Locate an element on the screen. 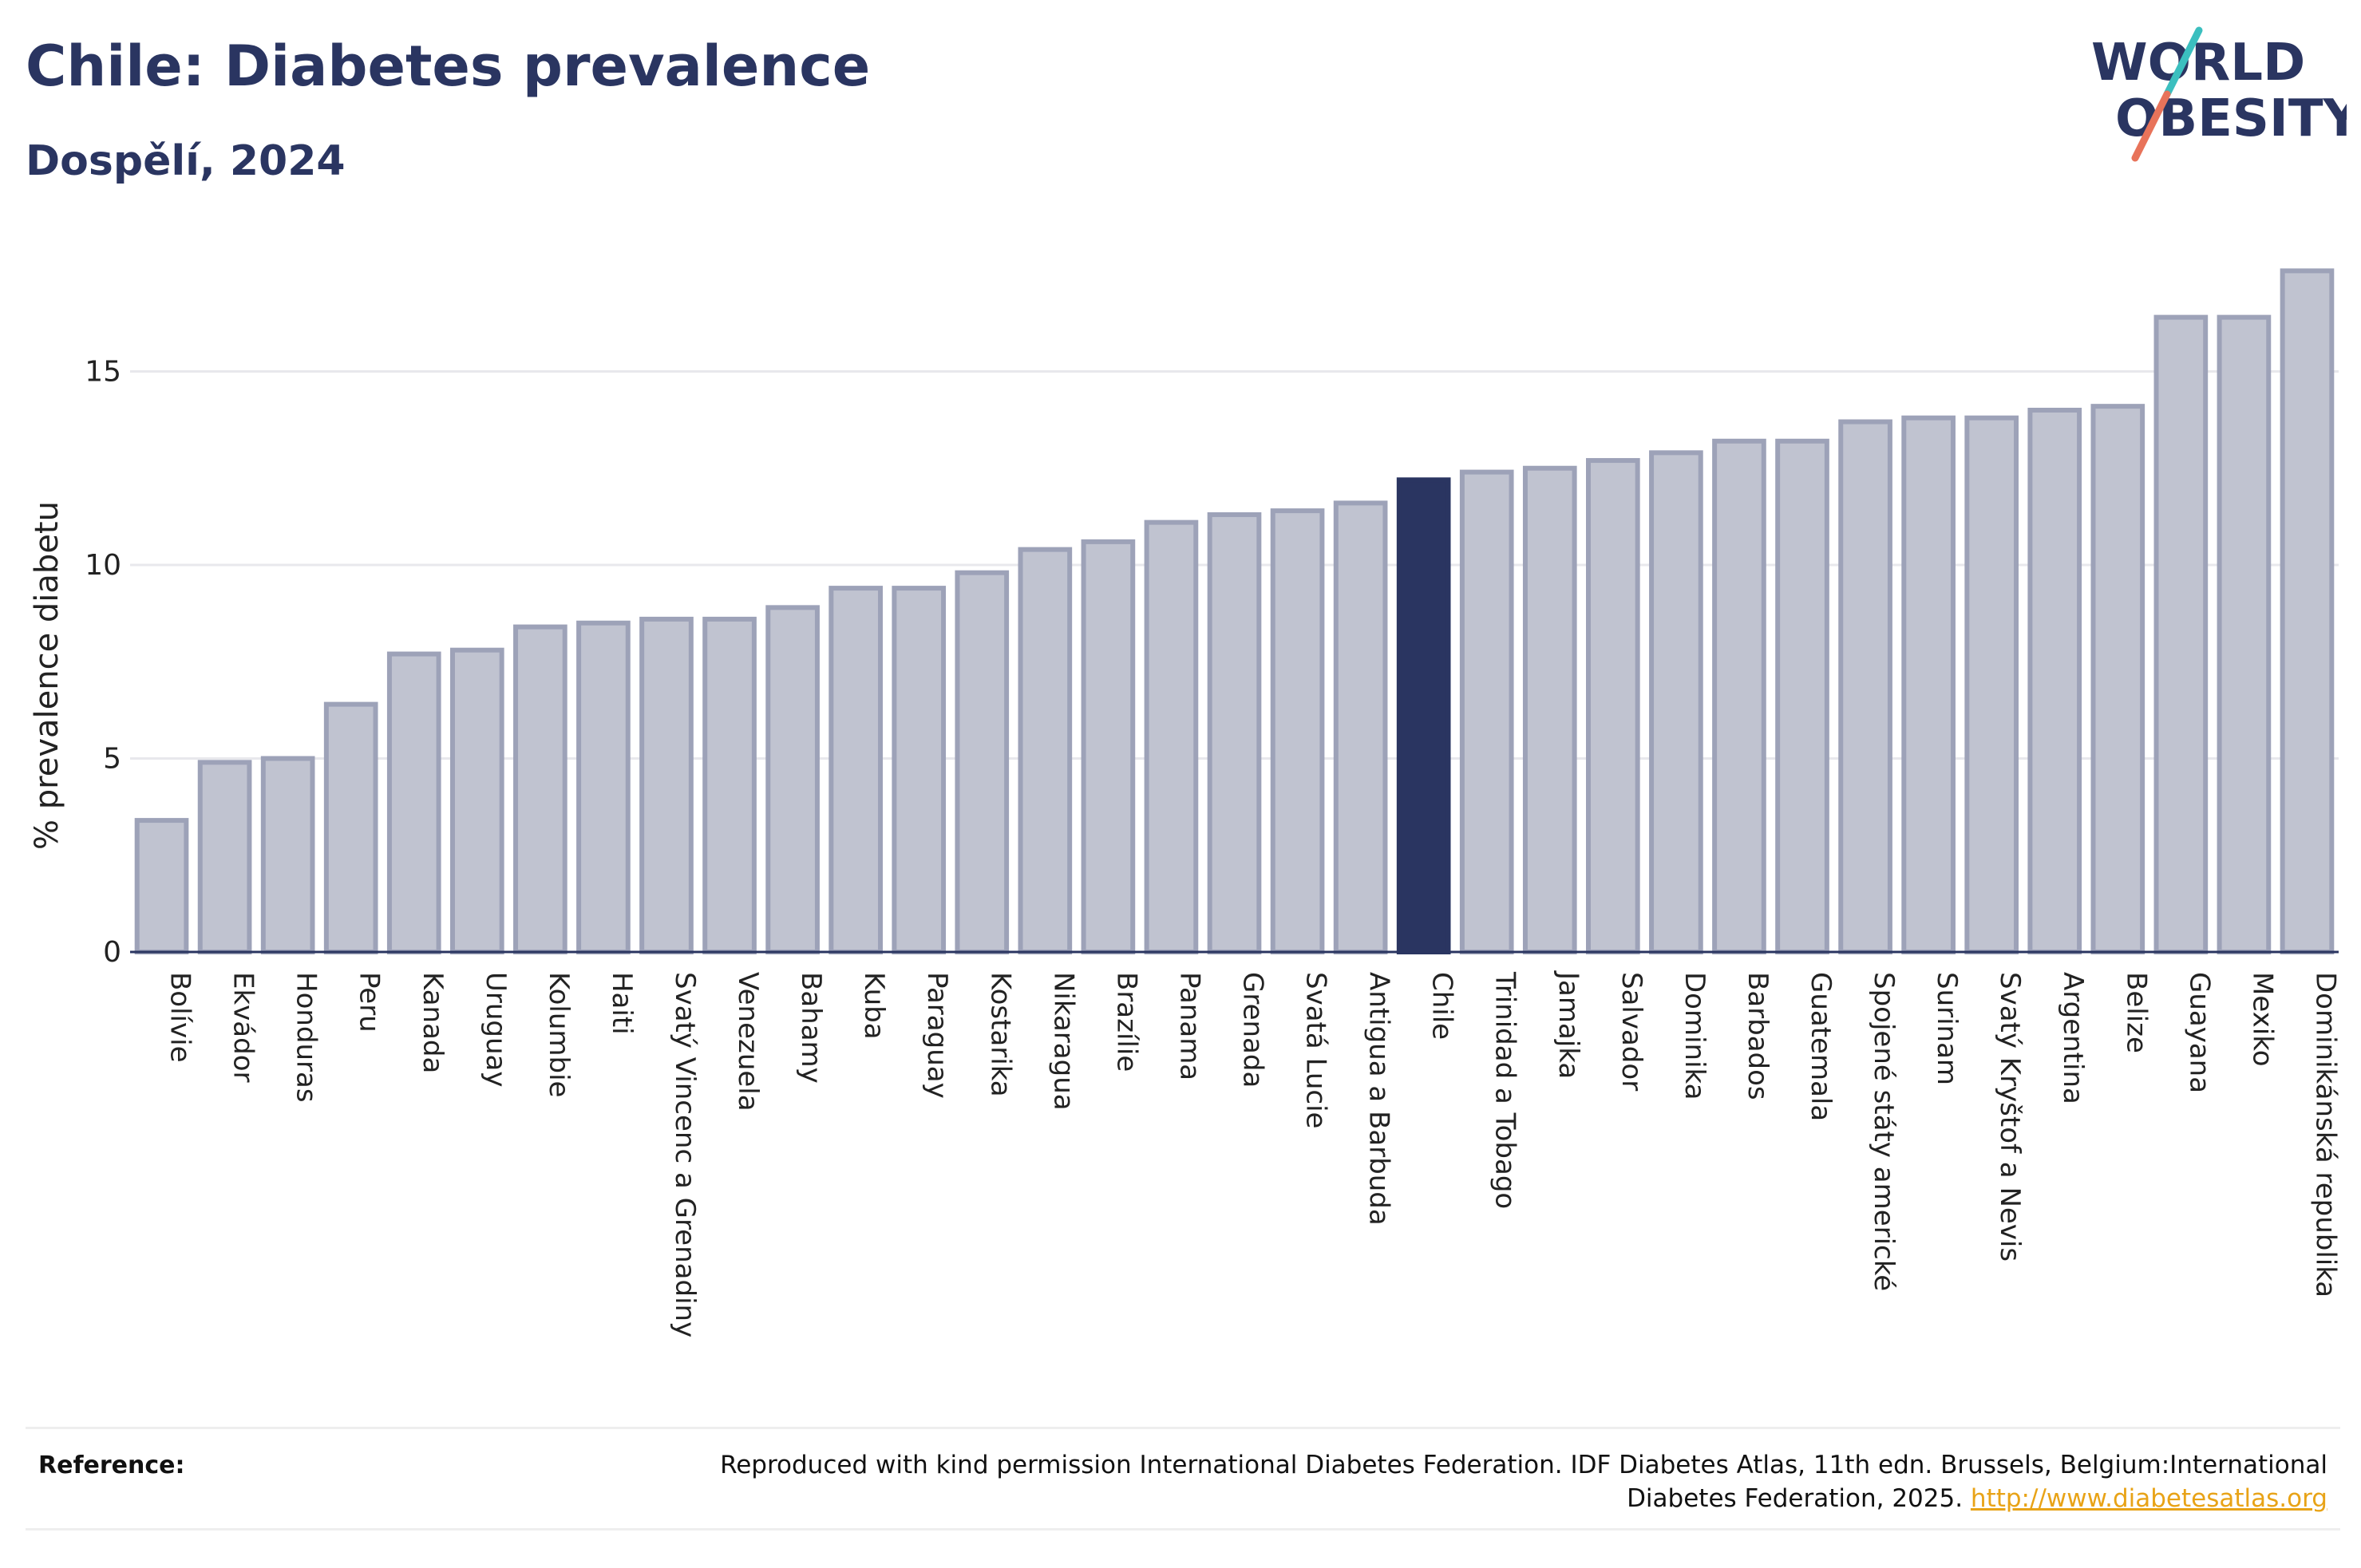 Image resolution: width=2361 pixels, height=1568 pixels. x-tick-label: Dominika is located at coordinates (1694, 1036).